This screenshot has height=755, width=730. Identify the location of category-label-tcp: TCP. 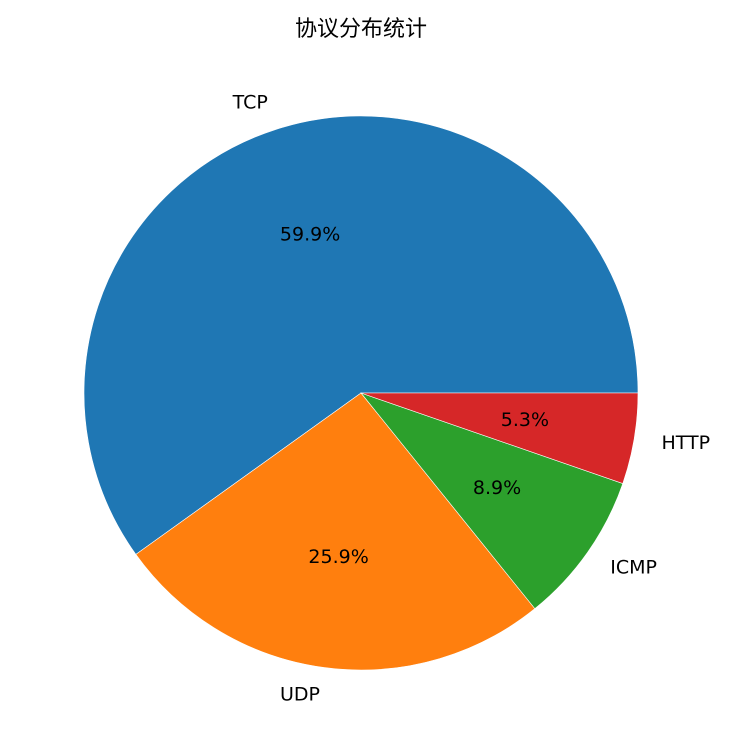
(250, 102).